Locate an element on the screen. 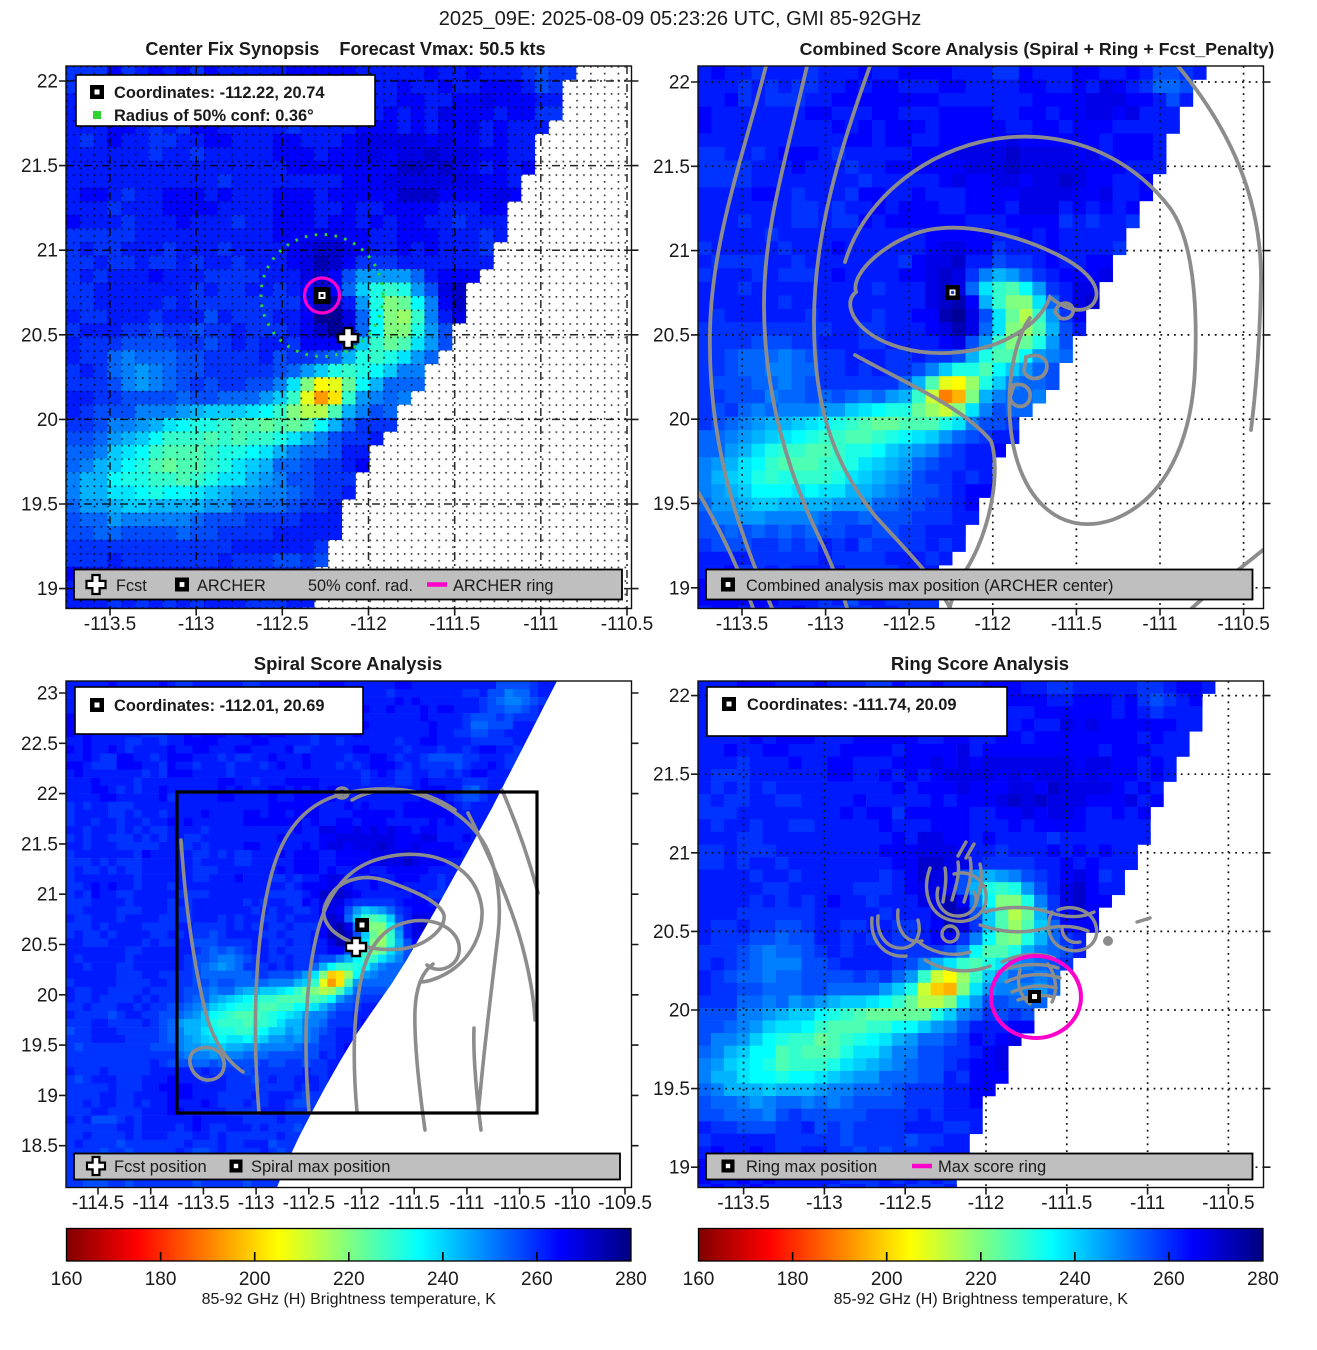  svg-text: 50% conf. rad. is located at coordinates (360, 586).